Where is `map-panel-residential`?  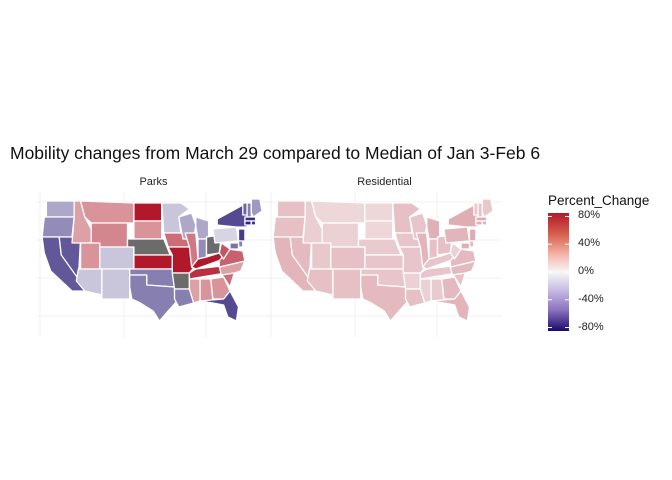 map-panel-residential is located at coordinates (384, 264).